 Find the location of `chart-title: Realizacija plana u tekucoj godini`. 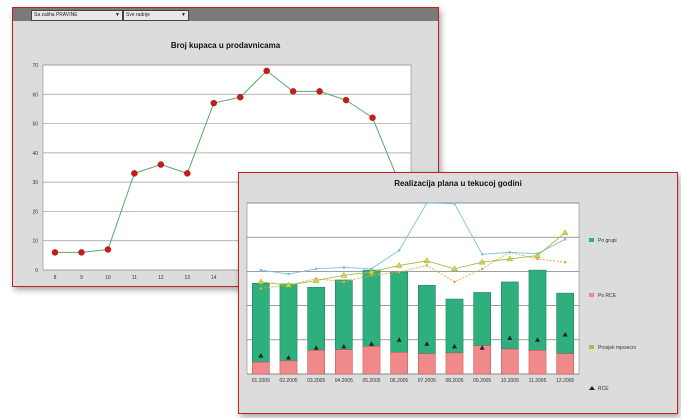

chart-title: Realizacija plana u tekucoj godini is located at coordinates (458, 183).